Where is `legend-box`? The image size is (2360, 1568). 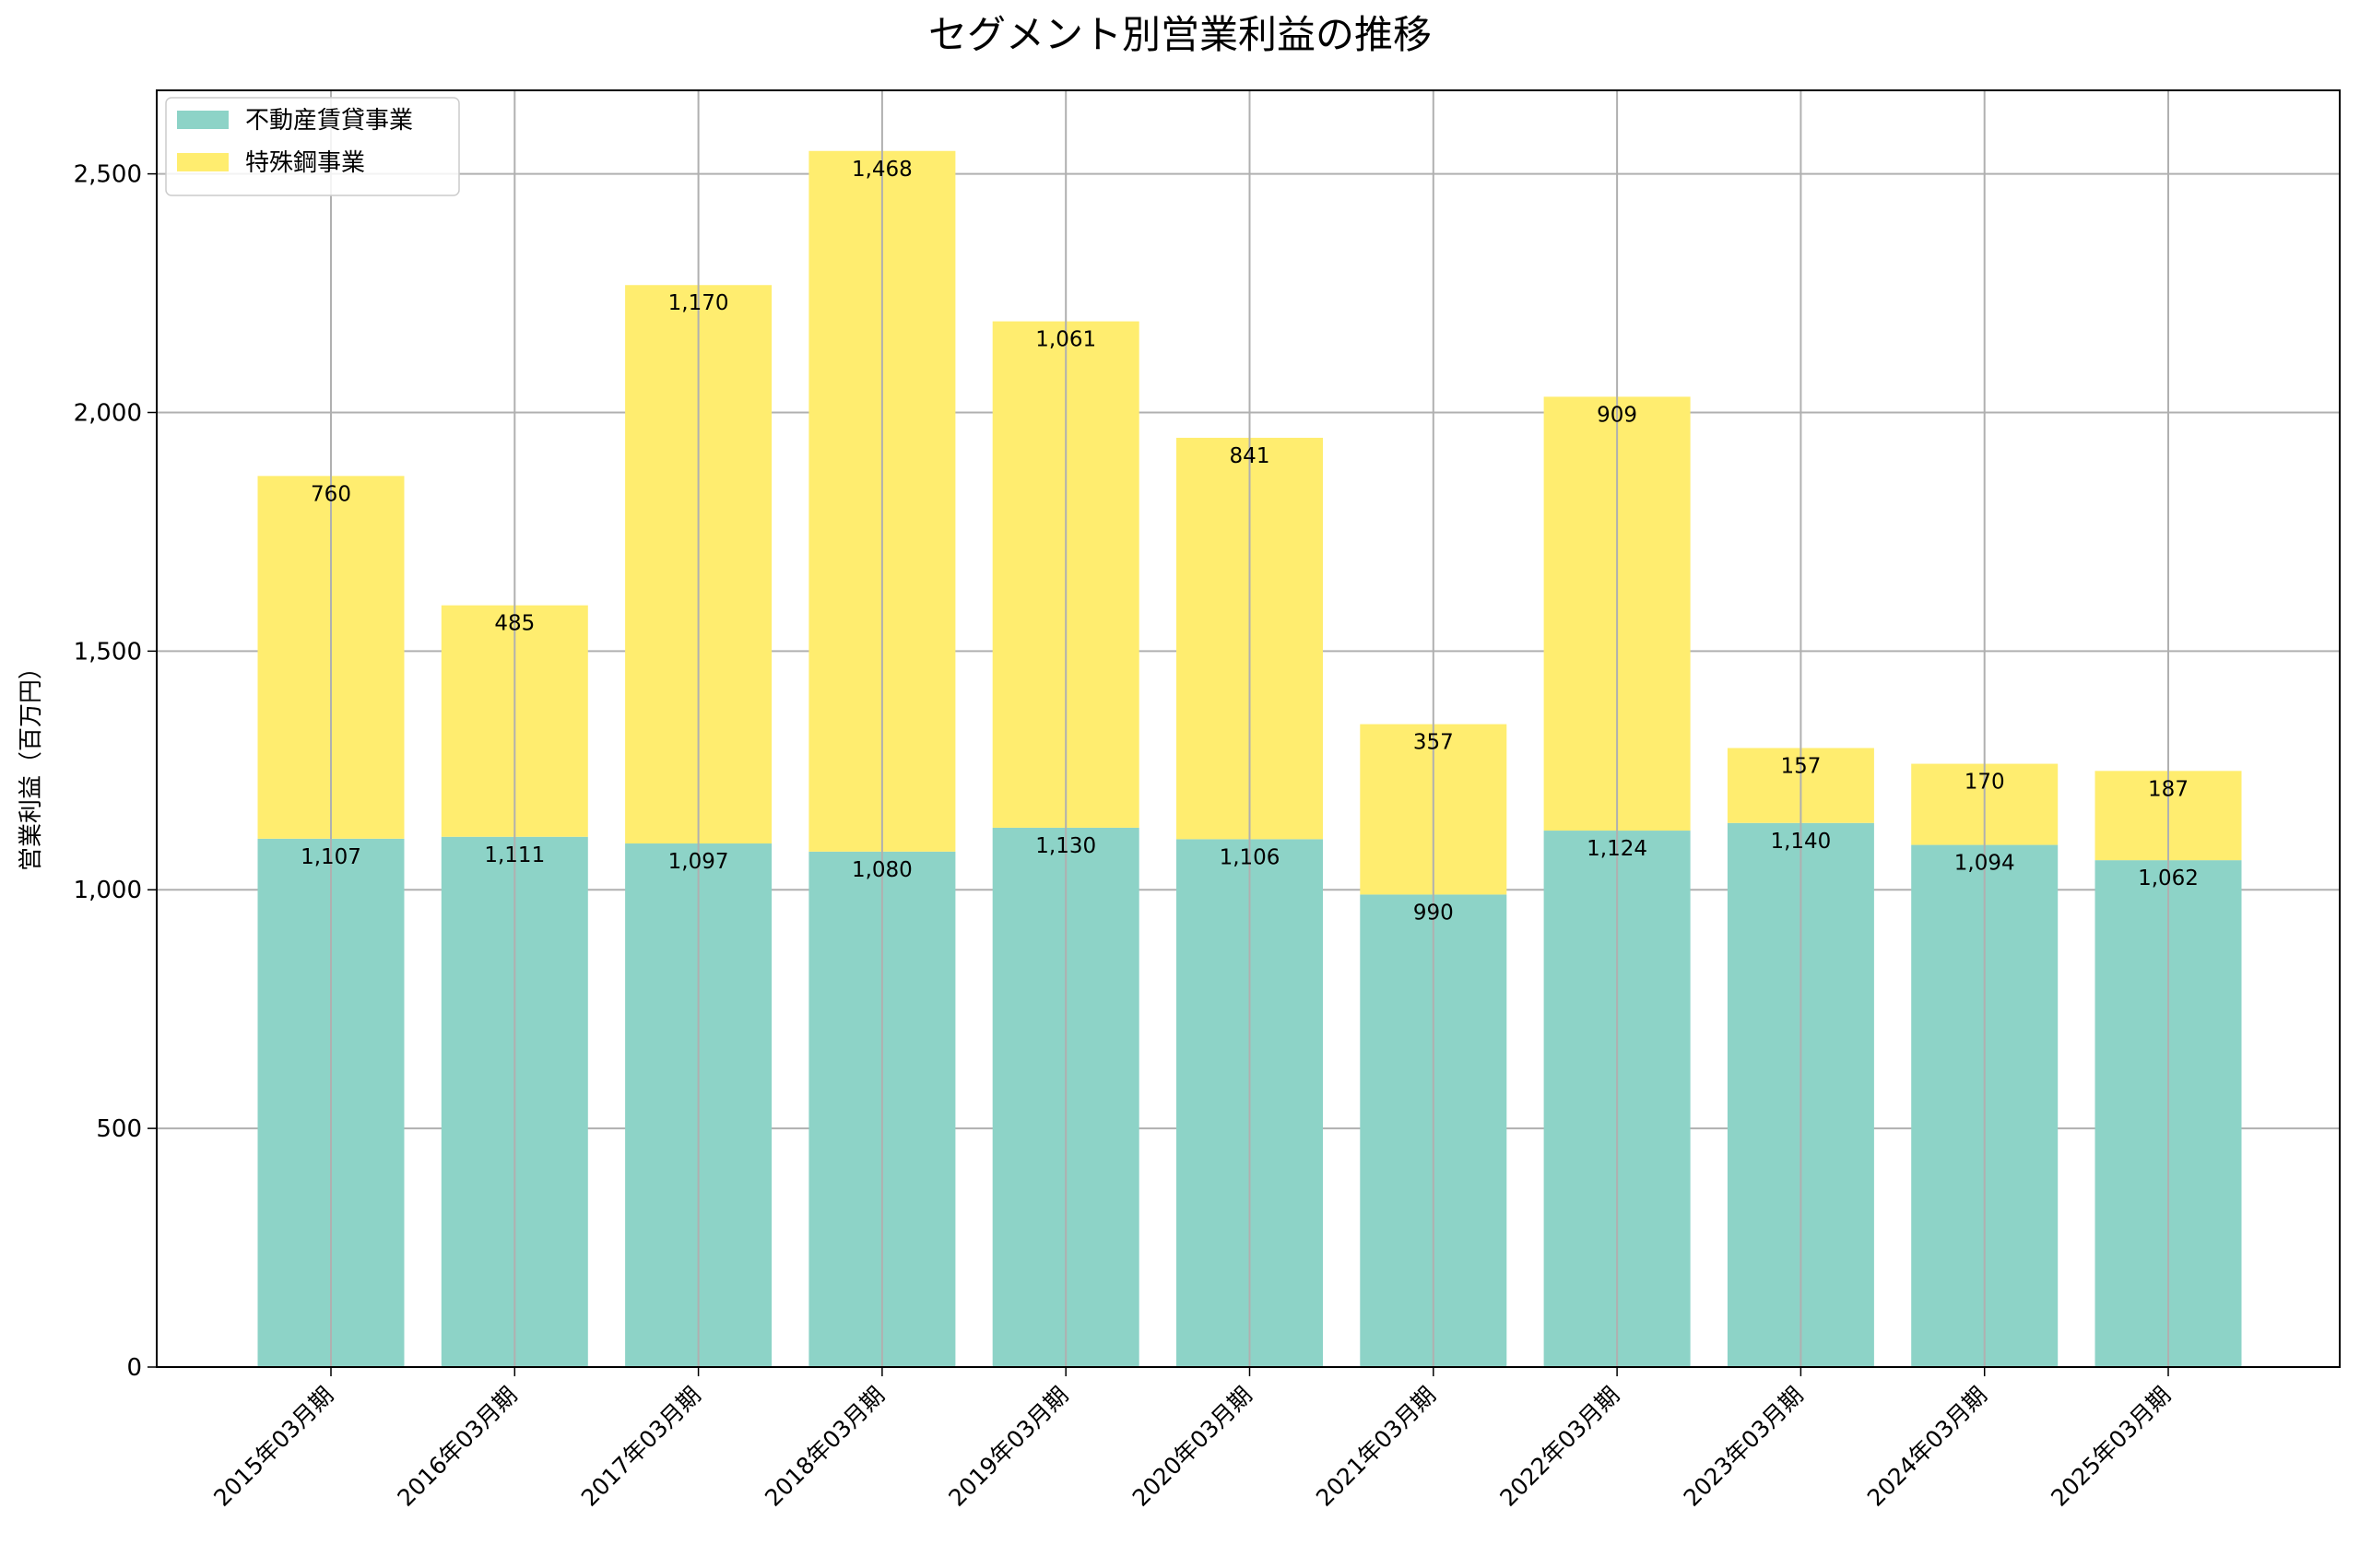
legend-box is located at coordinates (312, 146).